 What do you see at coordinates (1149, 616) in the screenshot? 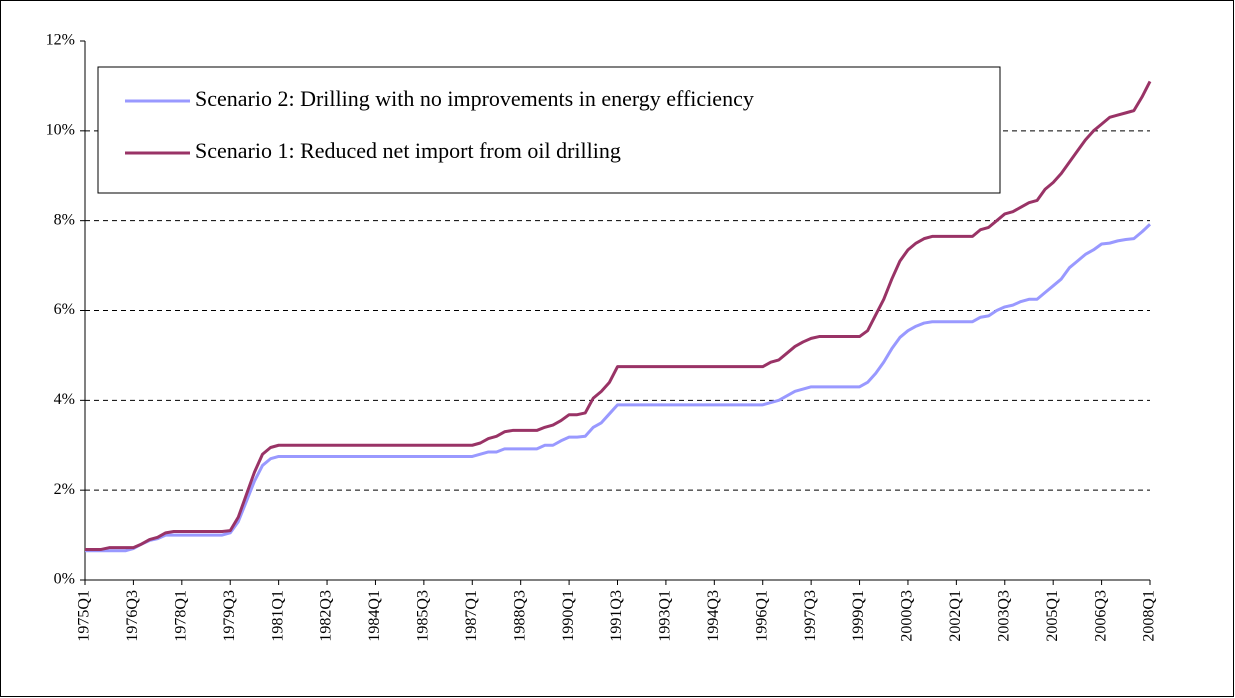
I see `x-tick-label: 2008Q1` at bounding box center [1149, 616].